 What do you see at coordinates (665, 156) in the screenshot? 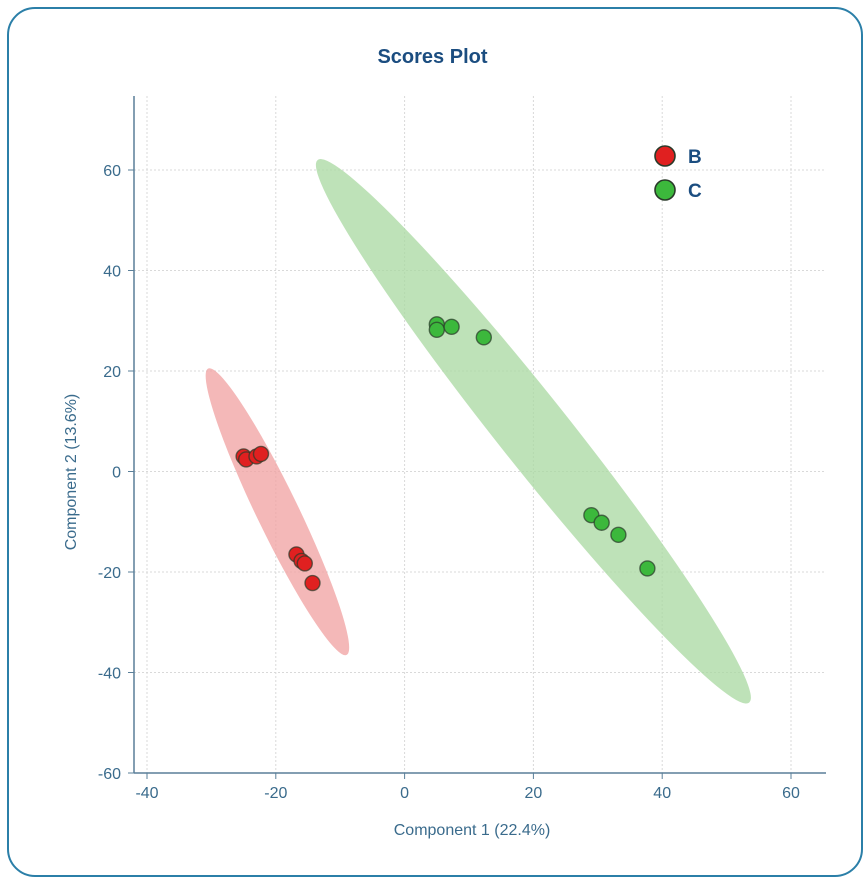
I see `legend-marker-B` at bounding box center [665, 156].